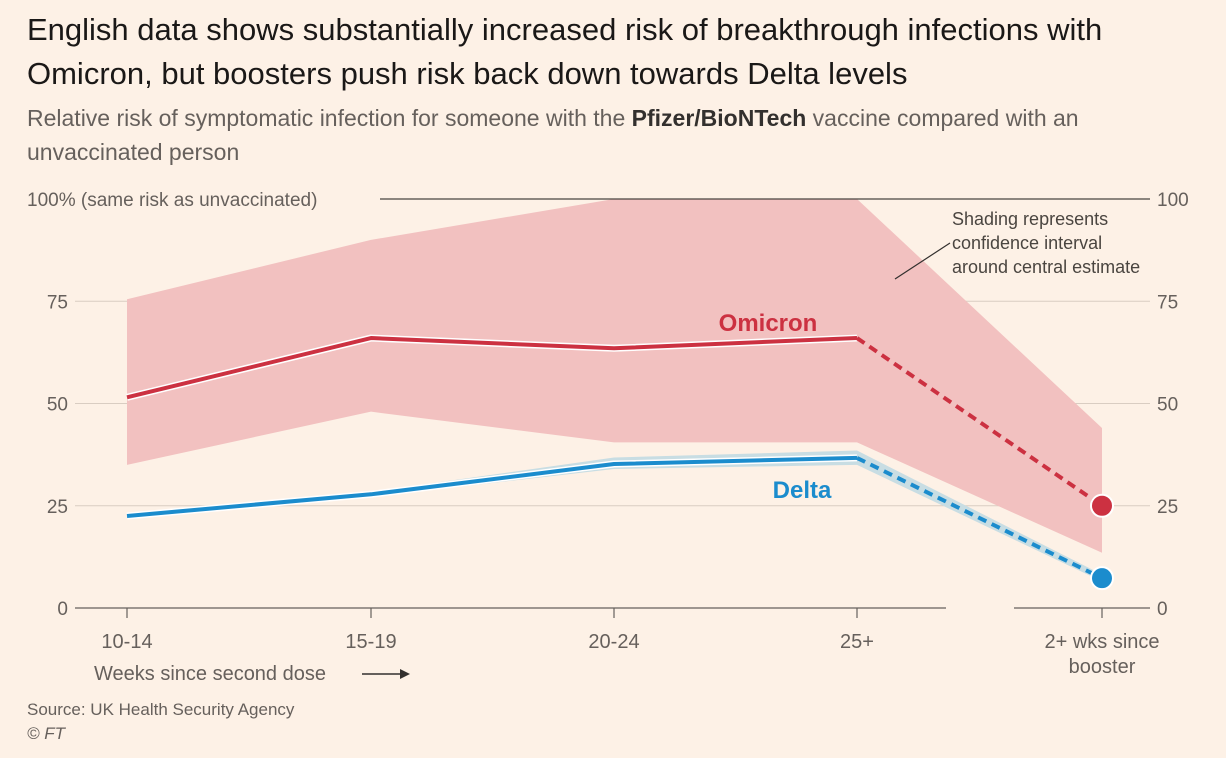 The width and height of the screenshot is (1226, 758). What do you see at coordinates (768, 323) in the screenshot?
I see `omicron-series-label: Omicron` at bounding box center [768, 323].